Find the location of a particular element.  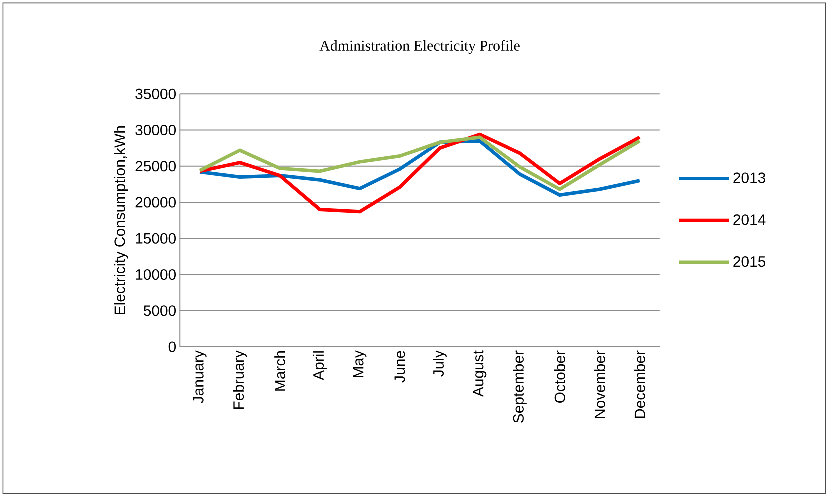

x-tick-label: March is located at coordinates (280, 371).